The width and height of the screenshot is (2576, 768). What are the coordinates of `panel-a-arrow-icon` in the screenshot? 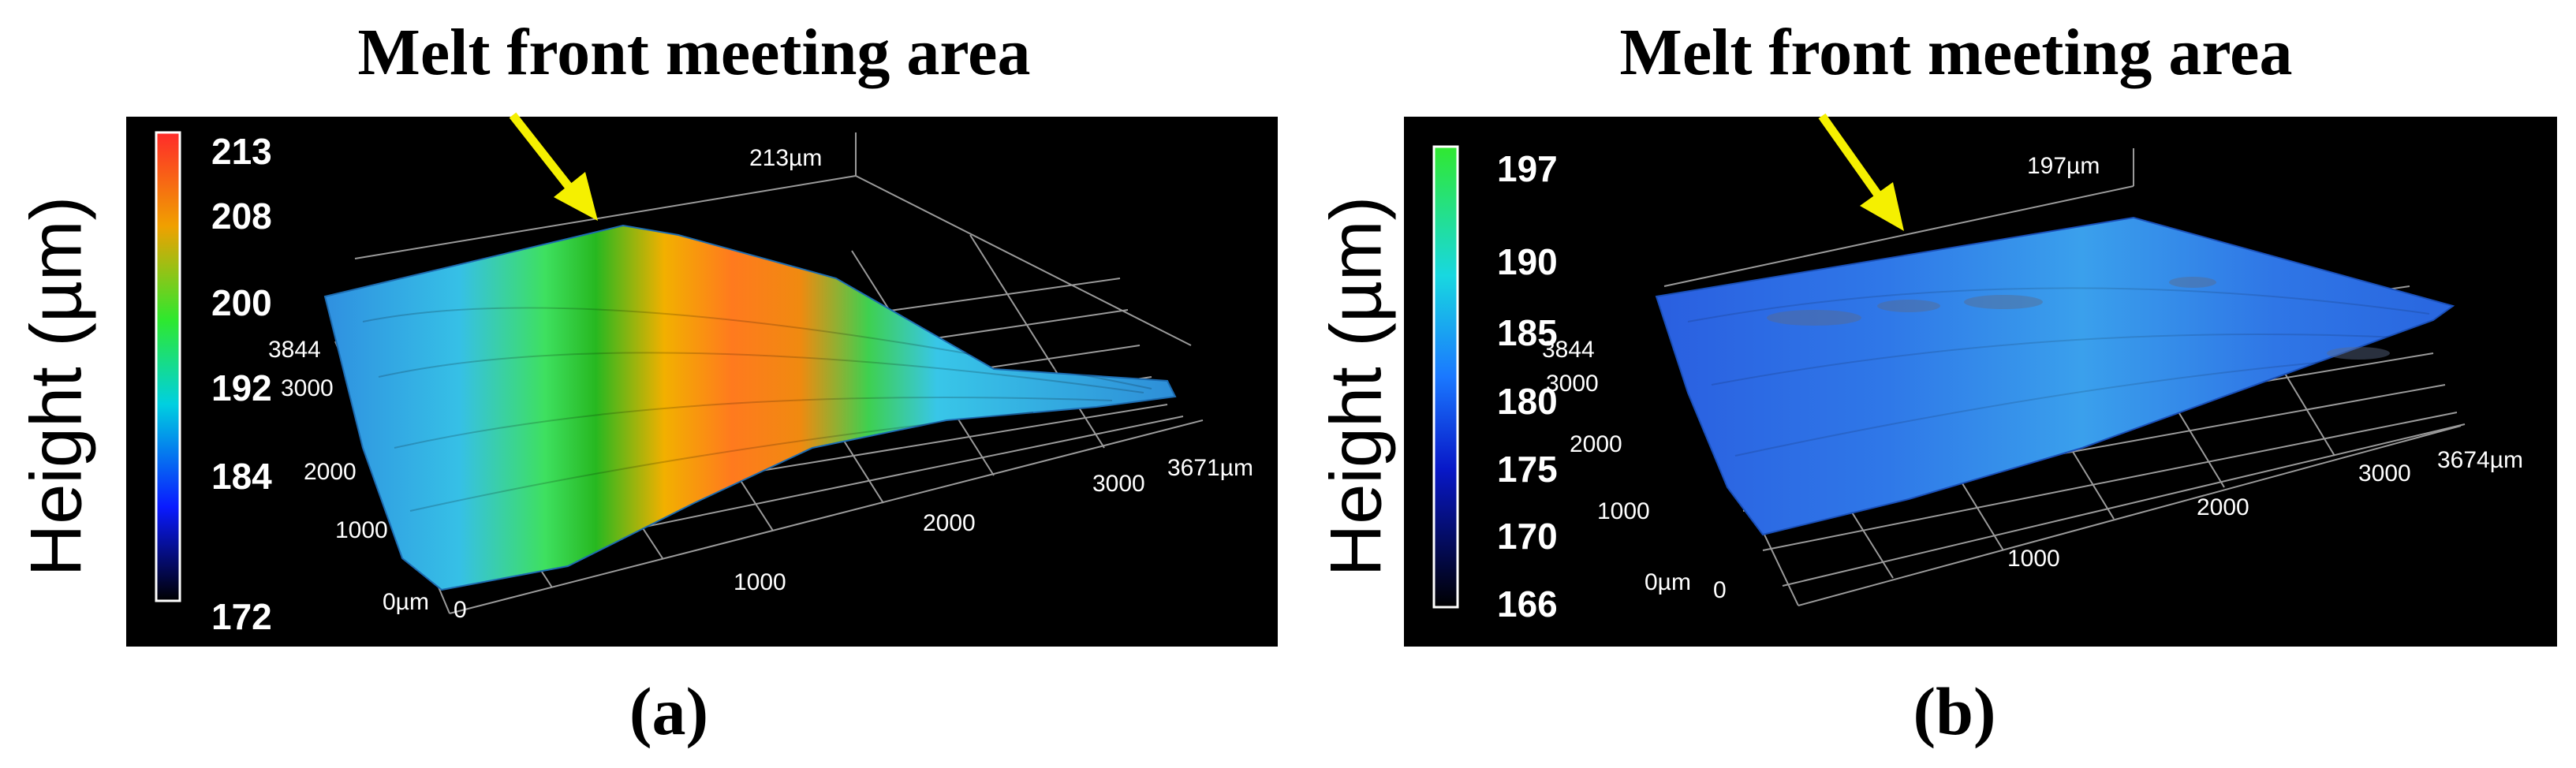 It's located at (553, 166).